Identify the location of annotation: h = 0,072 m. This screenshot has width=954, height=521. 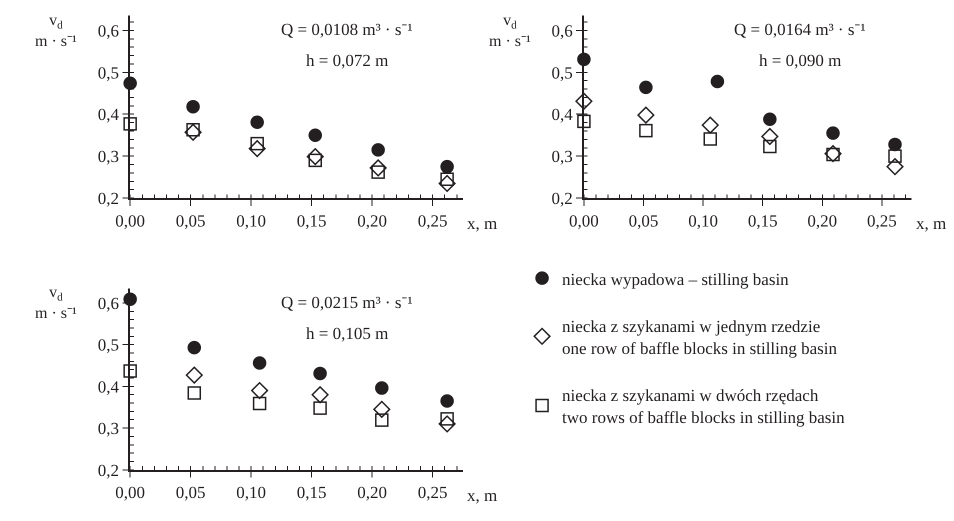
(347, 60).